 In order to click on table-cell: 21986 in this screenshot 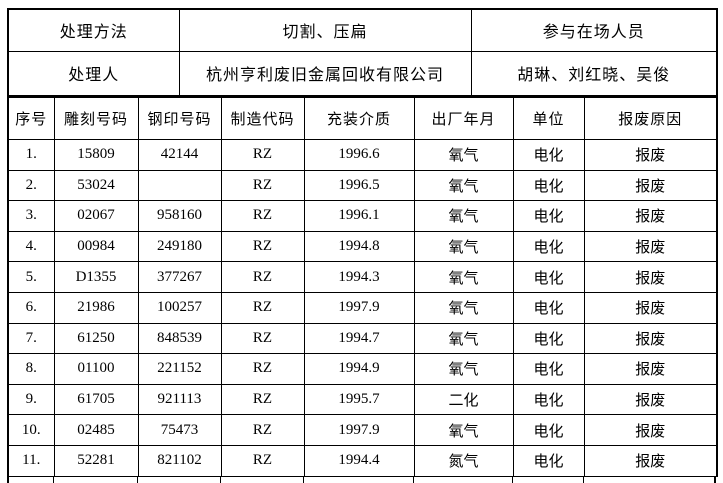, I will do `click(96, 307)`.